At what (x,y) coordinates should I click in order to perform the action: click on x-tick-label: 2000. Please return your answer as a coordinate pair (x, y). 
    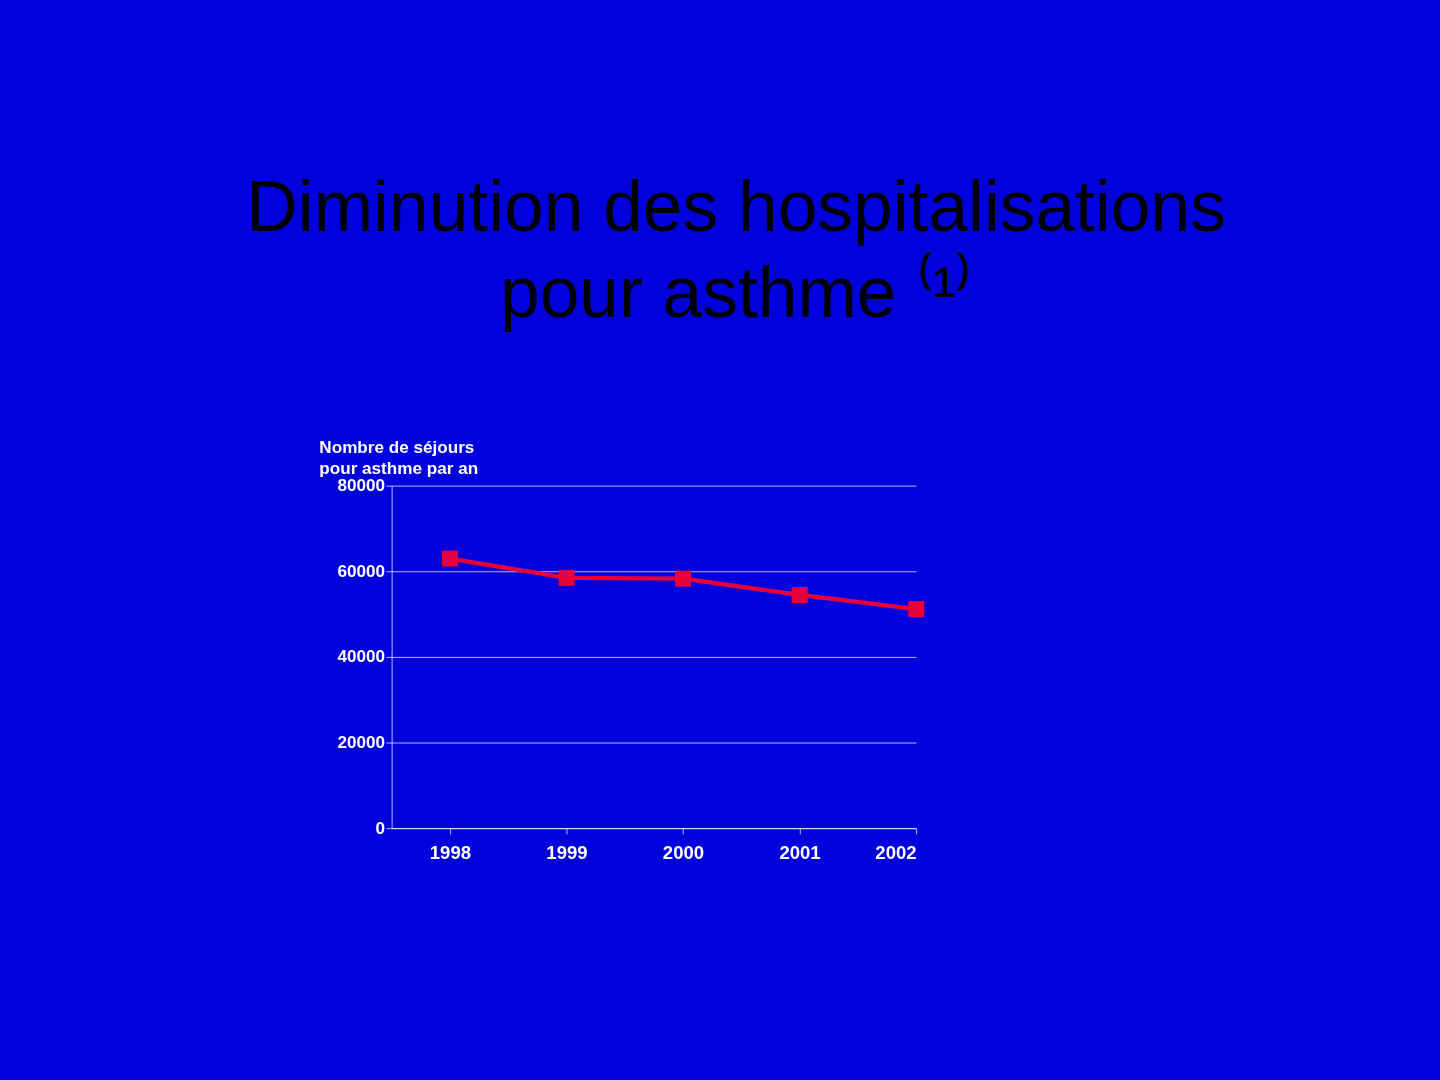
    Looking at the image, I should click on (683, 853).